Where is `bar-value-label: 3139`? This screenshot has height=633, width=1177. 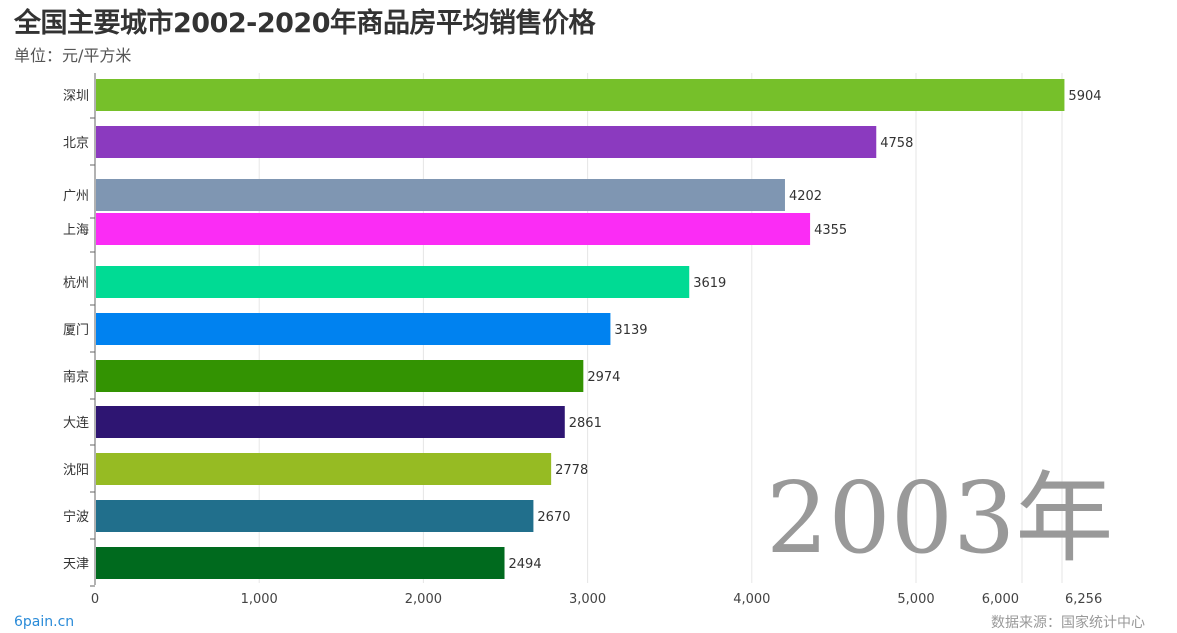 bar-value-label: 3139 is located at coordinates (630, 330).